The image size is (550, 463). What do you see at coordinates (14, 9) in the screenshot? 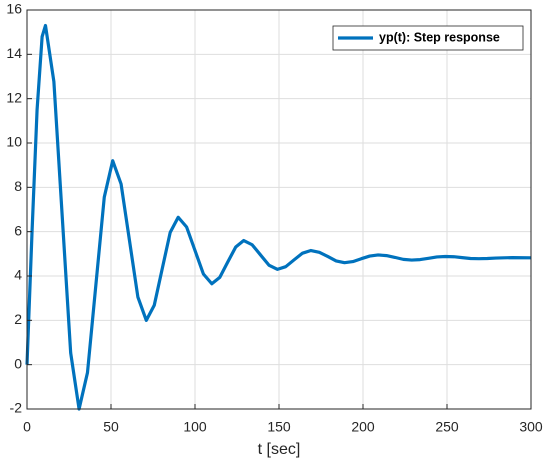
I see `y-tick-label: 16` at bounding box center [14, 9].